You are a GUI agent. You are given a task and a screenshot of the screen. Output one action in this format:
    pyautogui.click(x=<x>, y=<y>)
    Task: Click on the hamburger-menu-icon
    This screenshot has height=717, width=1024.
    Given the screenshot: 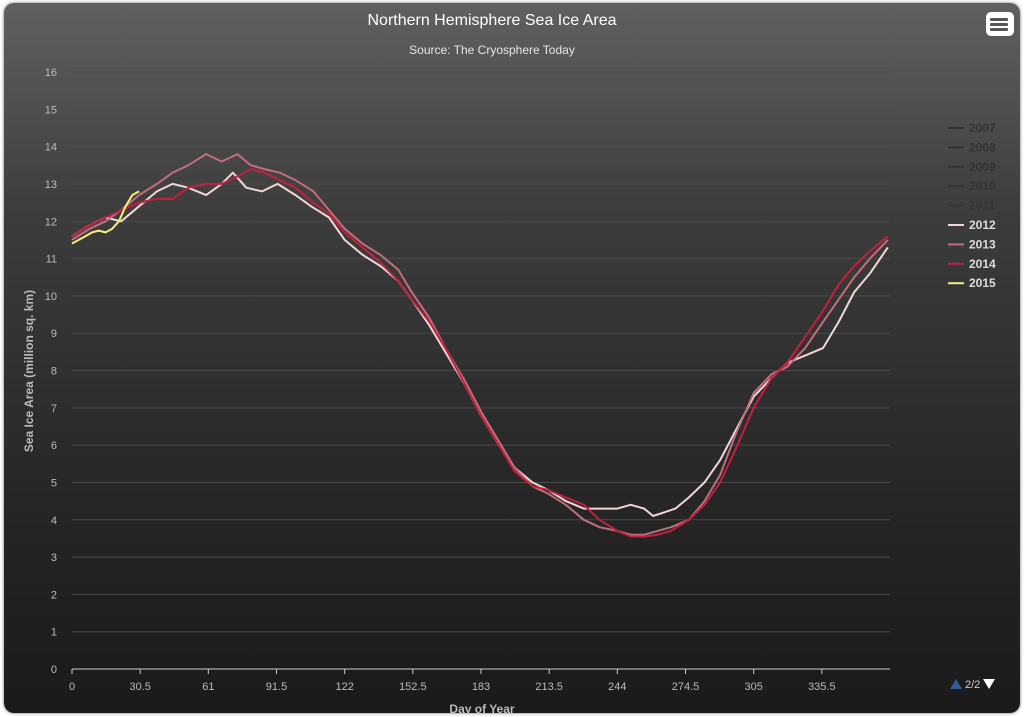 What is the action you would take?
    pyautogui.click(x=1000, y=24)
    